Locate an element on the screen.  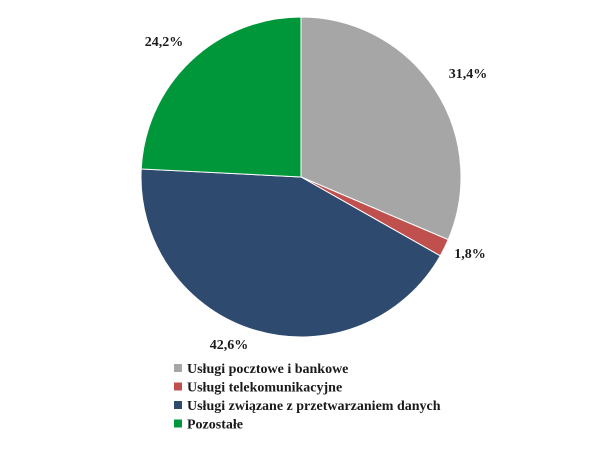
data-label-4: 24,2% is located at coordinates (164, 42).